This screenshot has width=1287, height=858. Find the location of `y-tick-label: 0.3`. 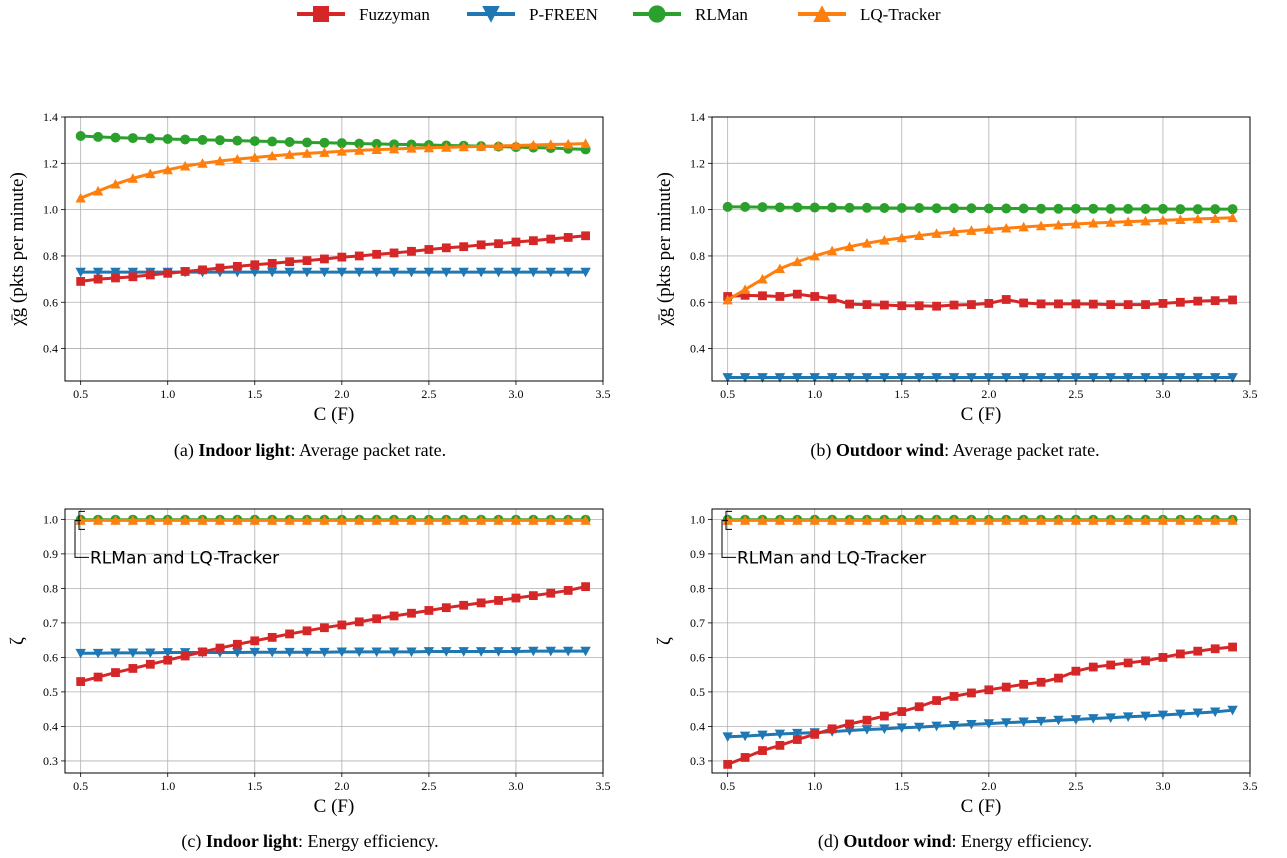

y-tick-label: 0.3 is located at coordinates (697, 761).